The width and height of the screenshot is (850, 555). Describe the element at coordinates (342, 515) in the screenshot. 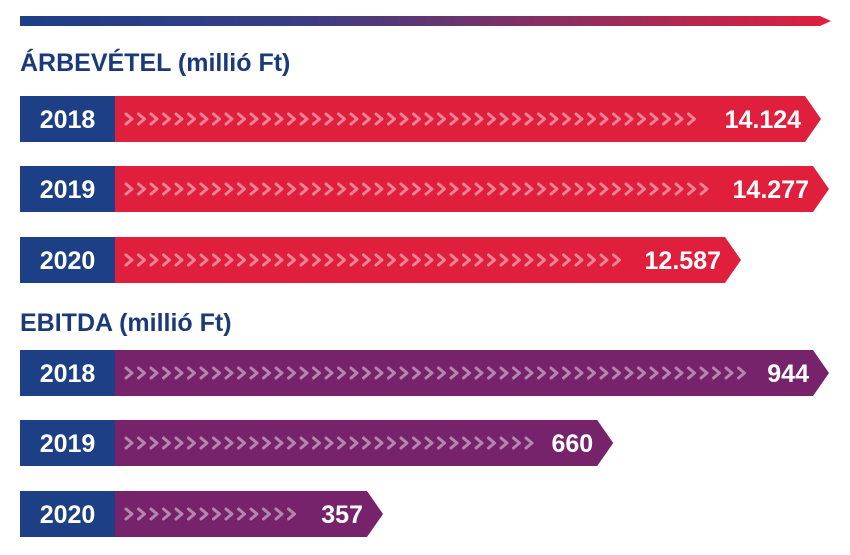

I see `ebitda-value-label: 357` at that location.